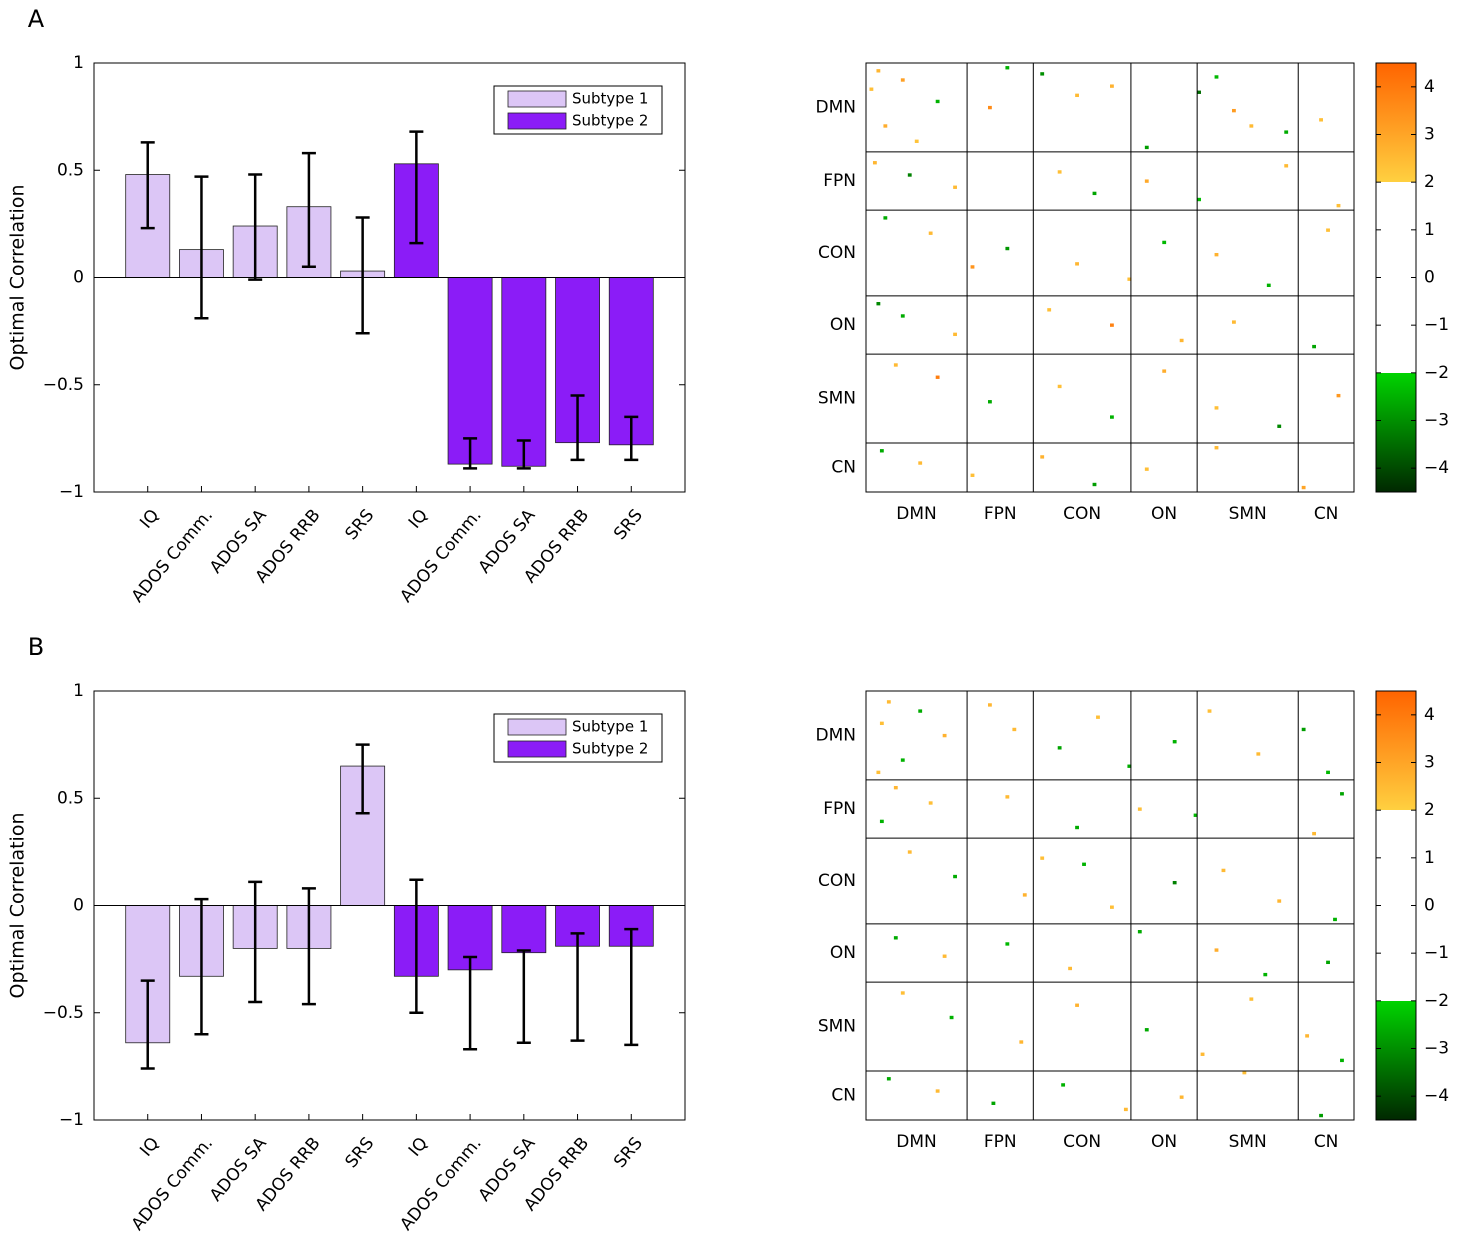 The image size is (1466, 1257). I want to click on colorbar-tick-label: 0, so click(1429, 278).